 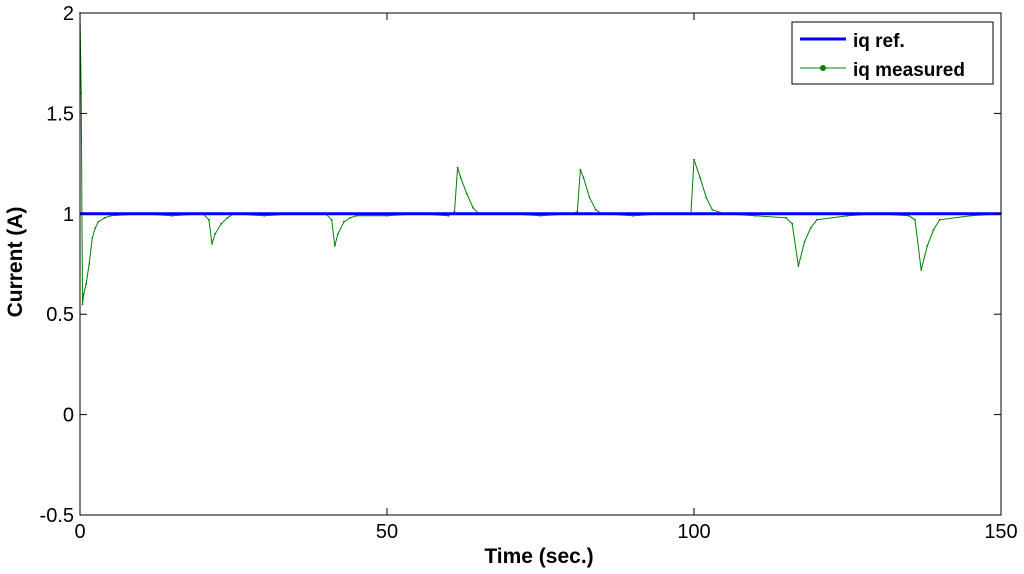 What do you see at coordinates (909, 70) in the screenshot?
I see `legend-label-iq-measured: iq measured` at bounding box center [909, 70].